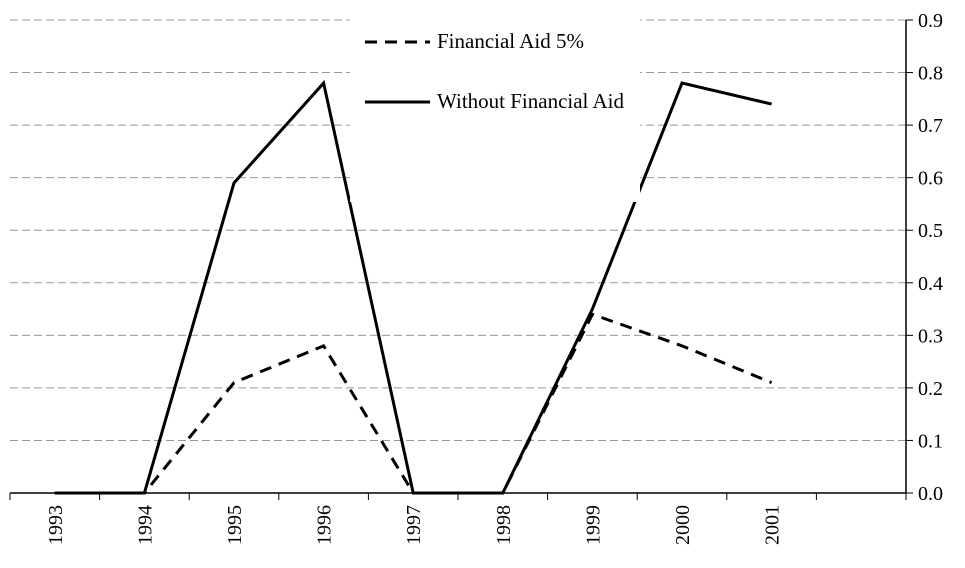 The height and width of the screenshot is (568, 965). Describe the element at coordinates (145, 525) in the screenshot. I see `x-tick-label: 1994` at that location.